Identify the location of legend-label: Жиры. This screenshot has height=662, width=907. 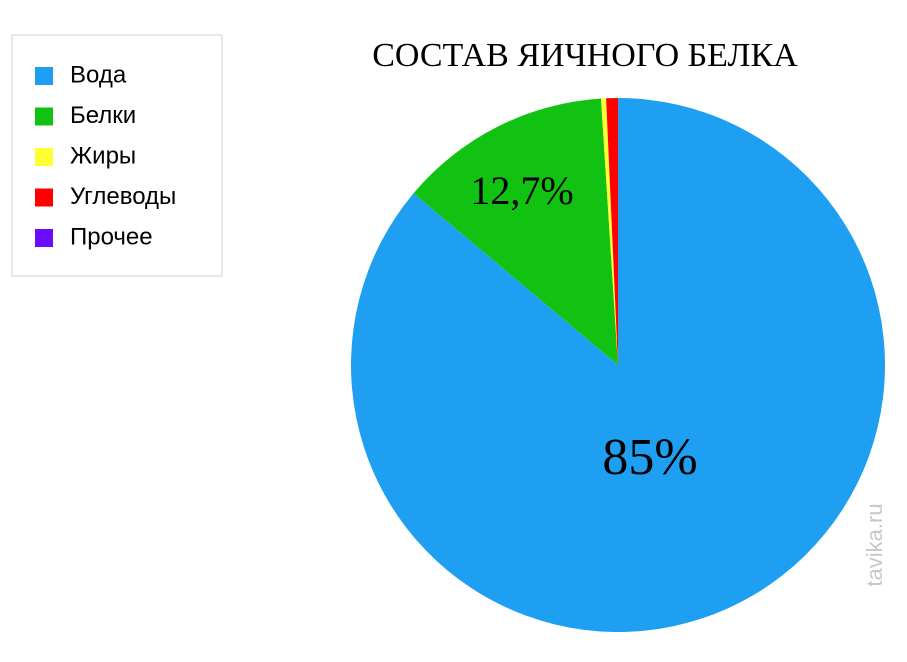
(103, 155).